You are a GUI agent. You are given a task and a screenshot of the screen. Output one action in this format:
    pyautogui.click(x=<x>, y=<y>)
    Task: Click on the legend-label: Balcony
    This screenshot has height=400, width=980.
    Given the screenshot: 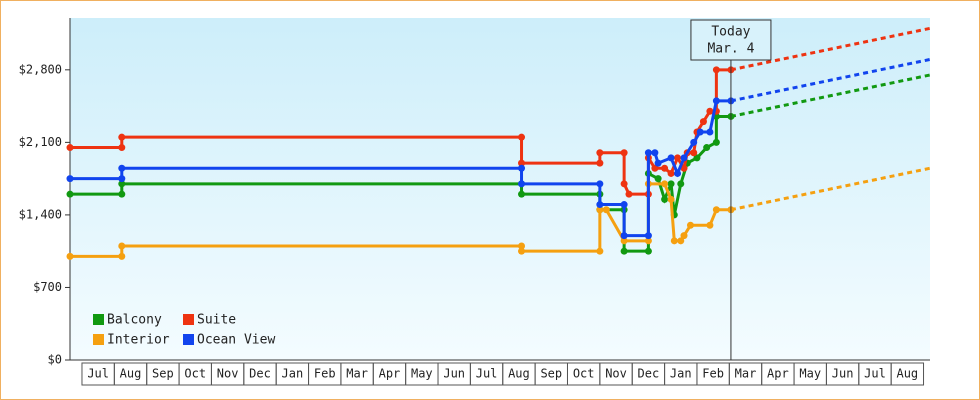 What is the action you would take?
    pyautogui.click(x=134, y=320)
    